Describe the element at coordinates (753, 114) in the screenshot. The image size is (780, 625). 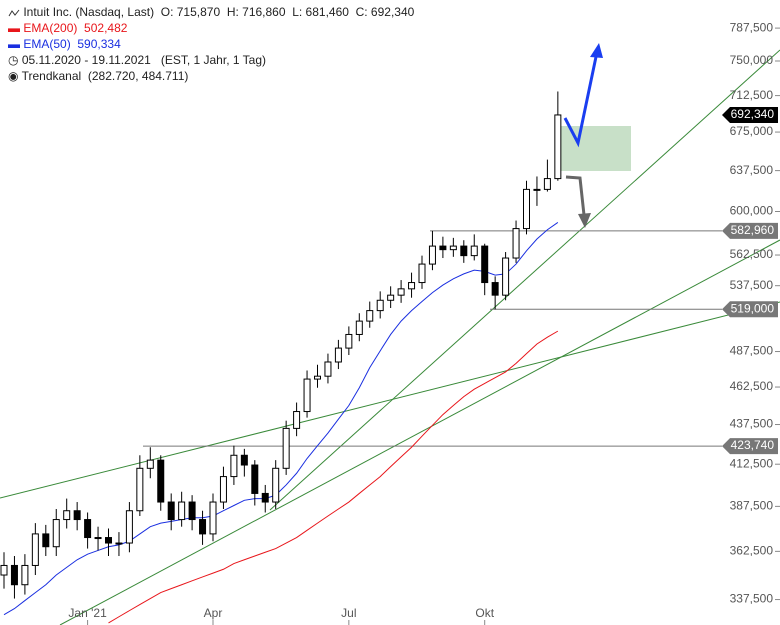
I see `last-price-label: 692,340` at that location.